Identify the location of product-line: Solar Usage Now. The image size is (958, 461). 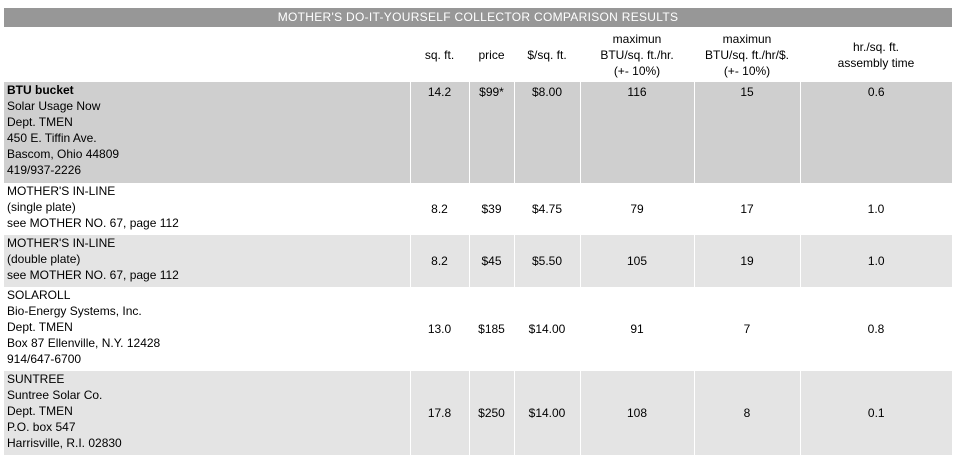
(54, 106).